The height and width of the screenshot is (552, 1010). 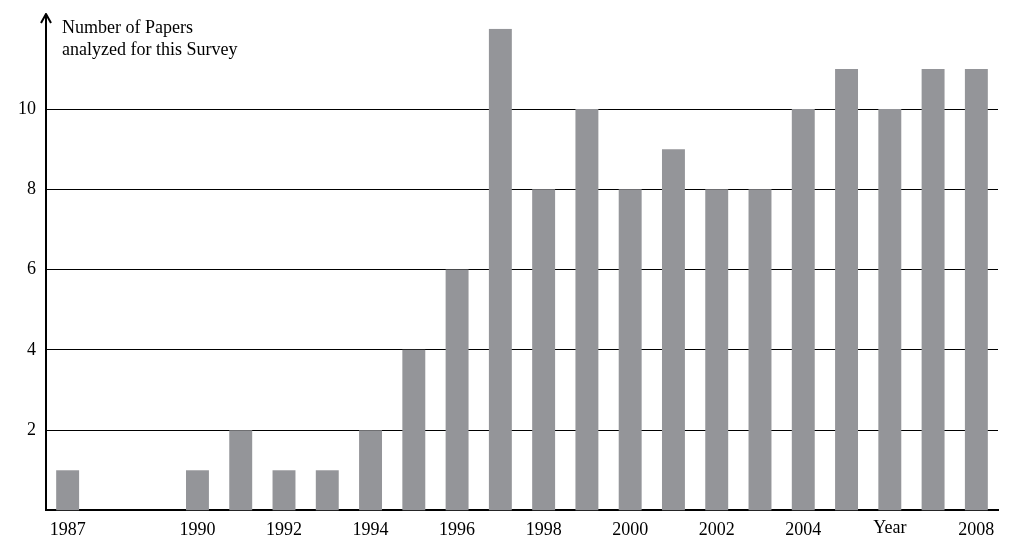 What do you see at coordinates (31, 188) in the screenshot?
I see `y-tick-label: 8` at bounding box center [31, 188].